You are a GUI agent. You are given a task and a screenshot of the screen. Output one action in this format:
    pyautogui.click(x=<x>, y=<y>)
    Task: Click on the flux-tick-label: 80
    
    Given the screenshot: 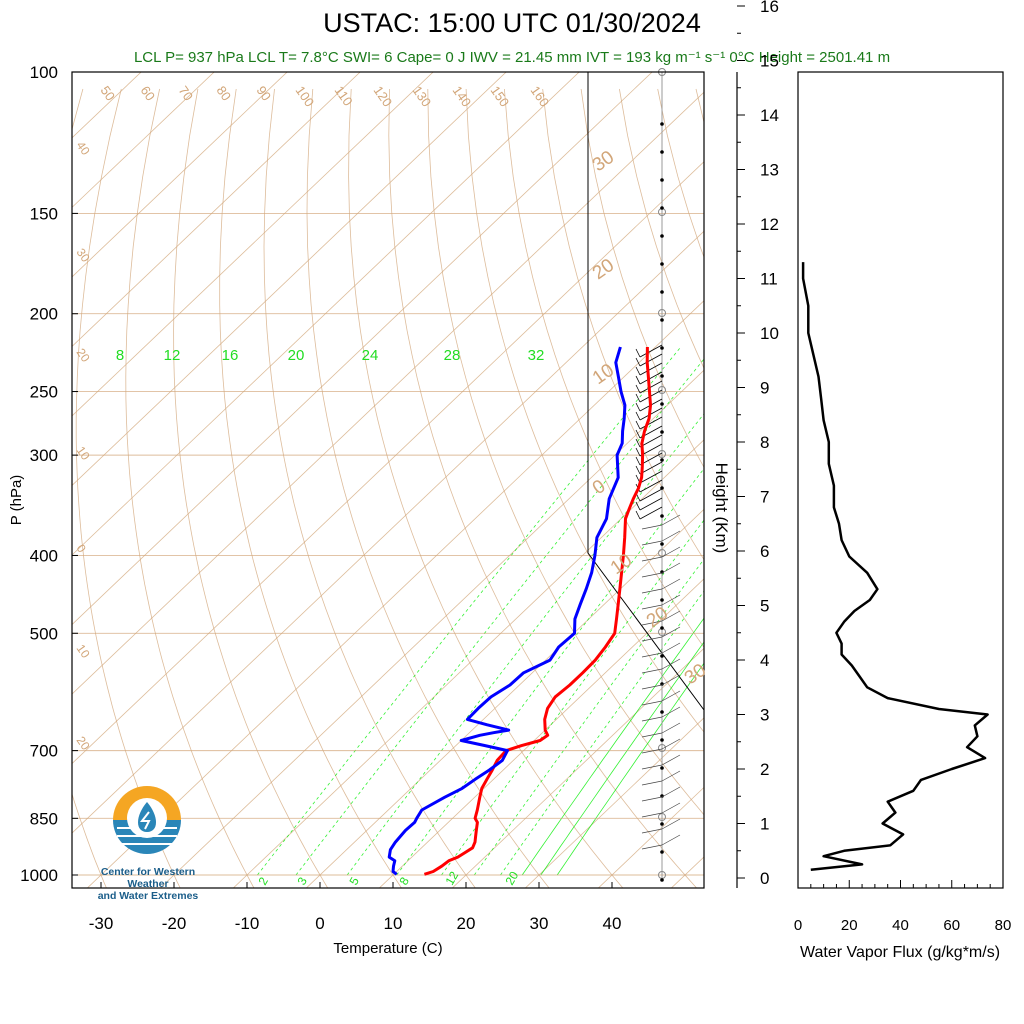 What is the action you would take?
    pyautogui.click(x=1003, y=925)
    